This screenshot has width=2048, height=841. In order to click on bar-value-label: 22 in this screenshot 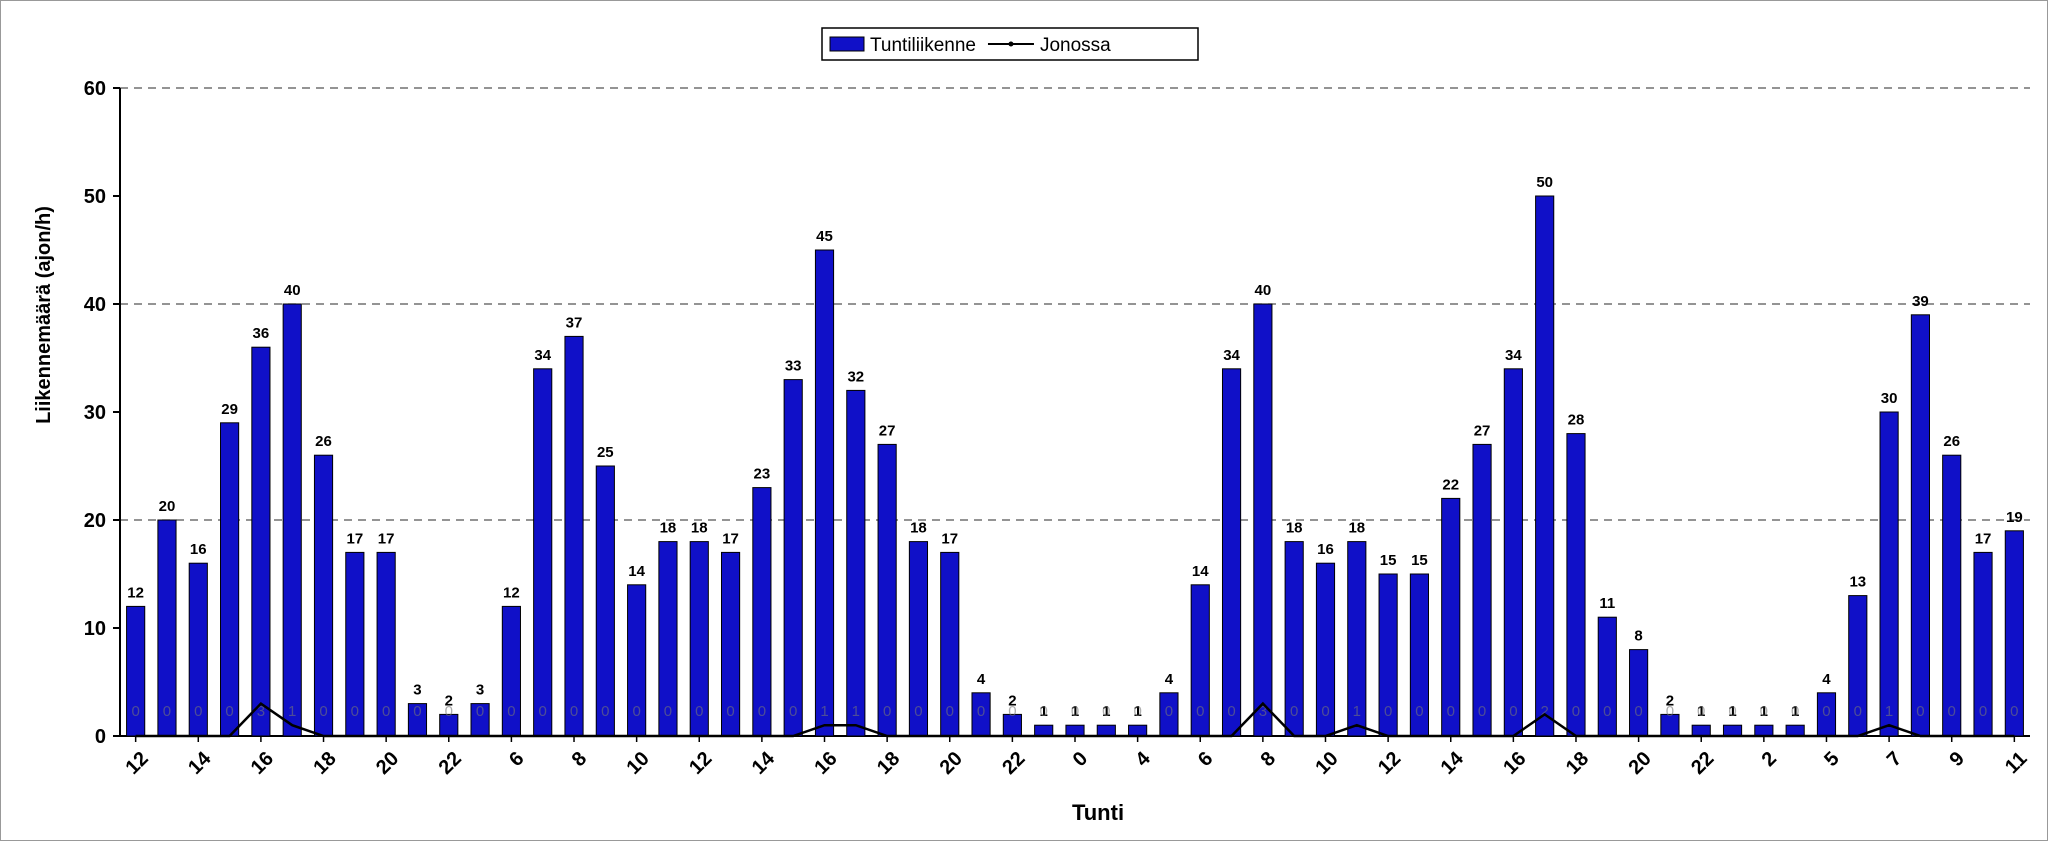, I will do `click(1450, 484)`.